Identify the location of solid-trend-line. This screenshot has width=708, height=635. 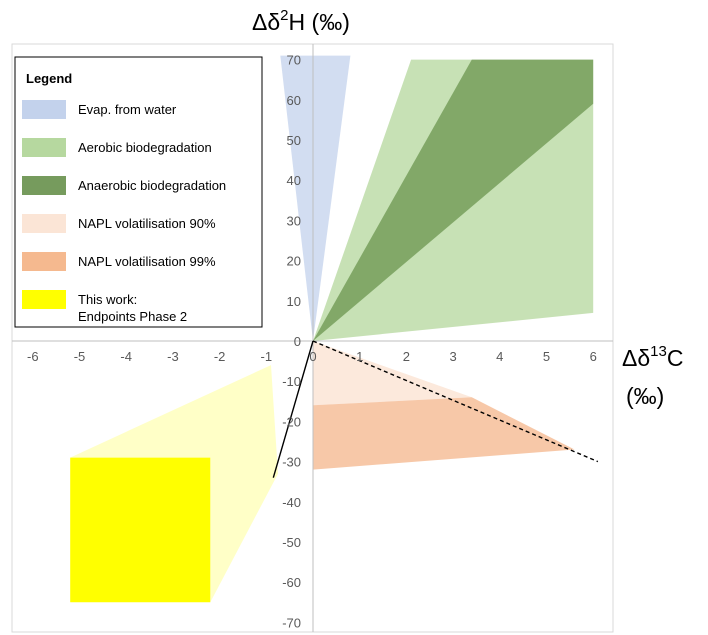
(293, 409).